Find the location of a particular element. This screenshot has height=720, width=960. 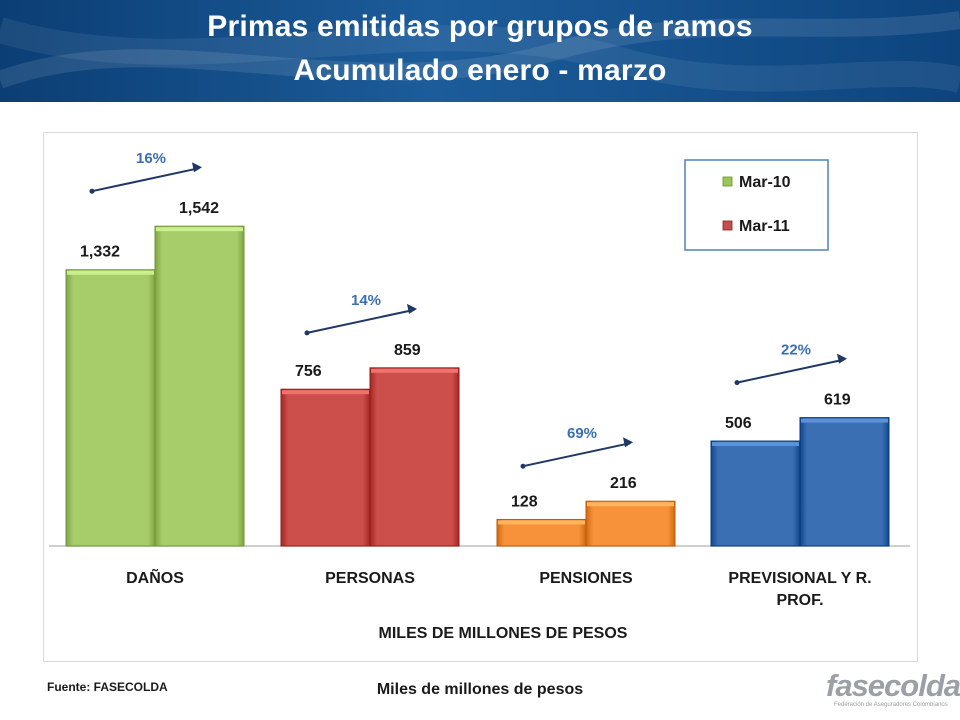

x-axis-title: MILES DE MILLONES DE PESOS is located at coordinates (503, 633).